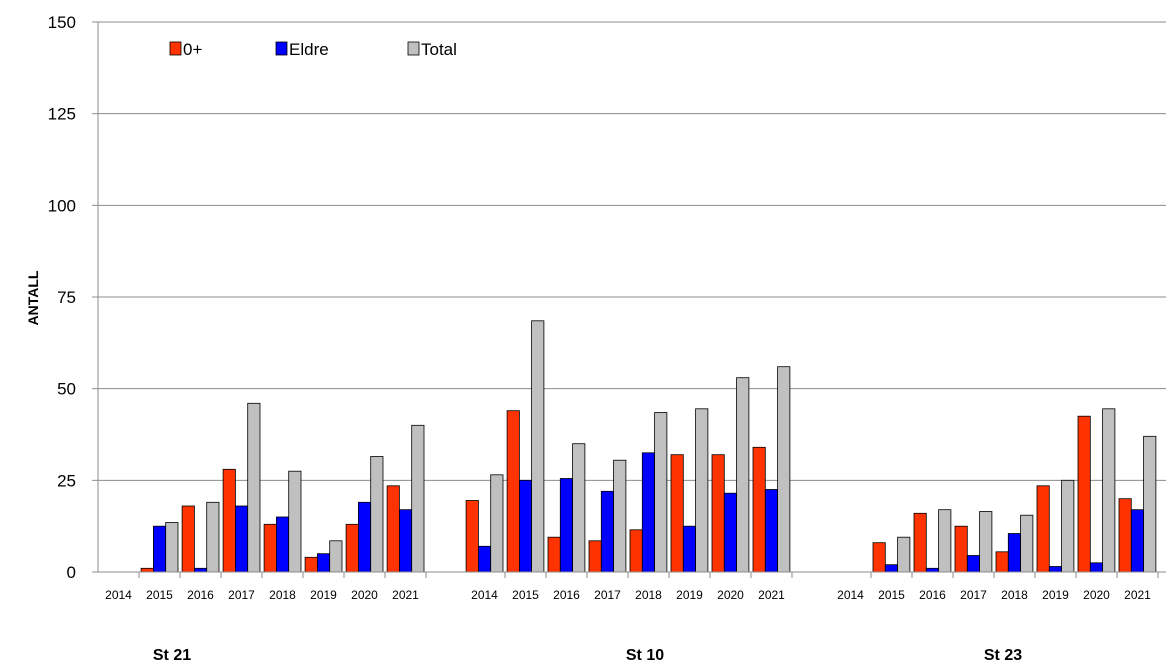  I want to click on bar-st23-2018-eldre, so click(1014, 553).